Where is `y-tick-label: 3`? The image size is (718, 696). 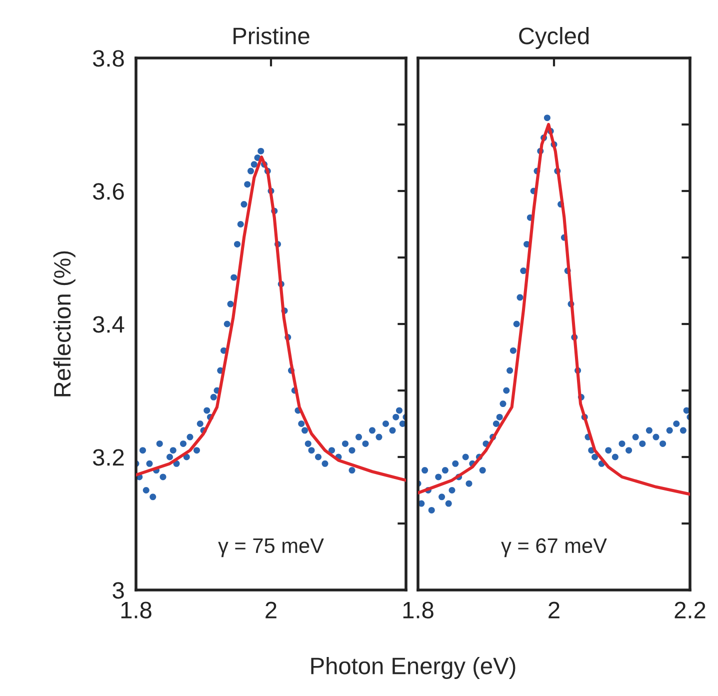
y-tick-label: 3 is located at coordinates (118, 590).